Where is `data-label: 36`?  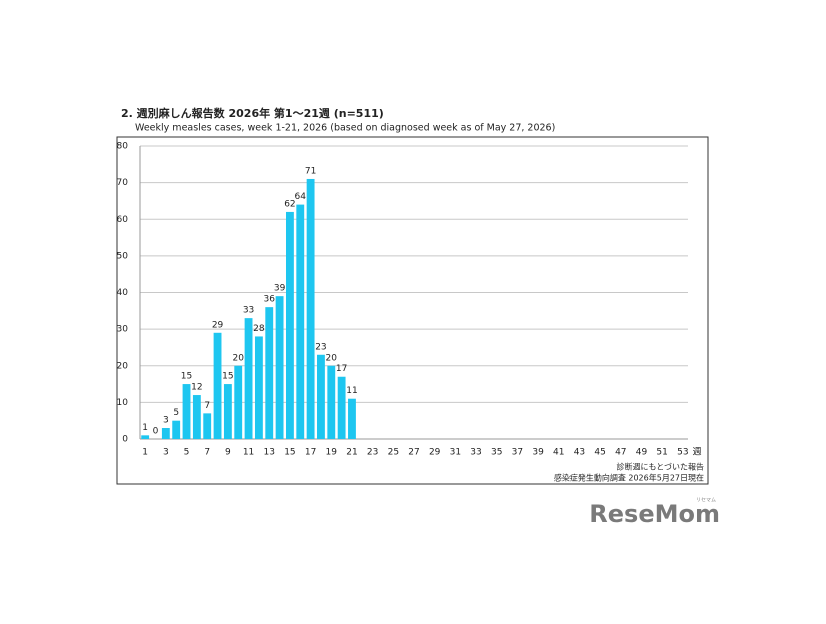 data-label: 36 is located at coordinates (270, 300).